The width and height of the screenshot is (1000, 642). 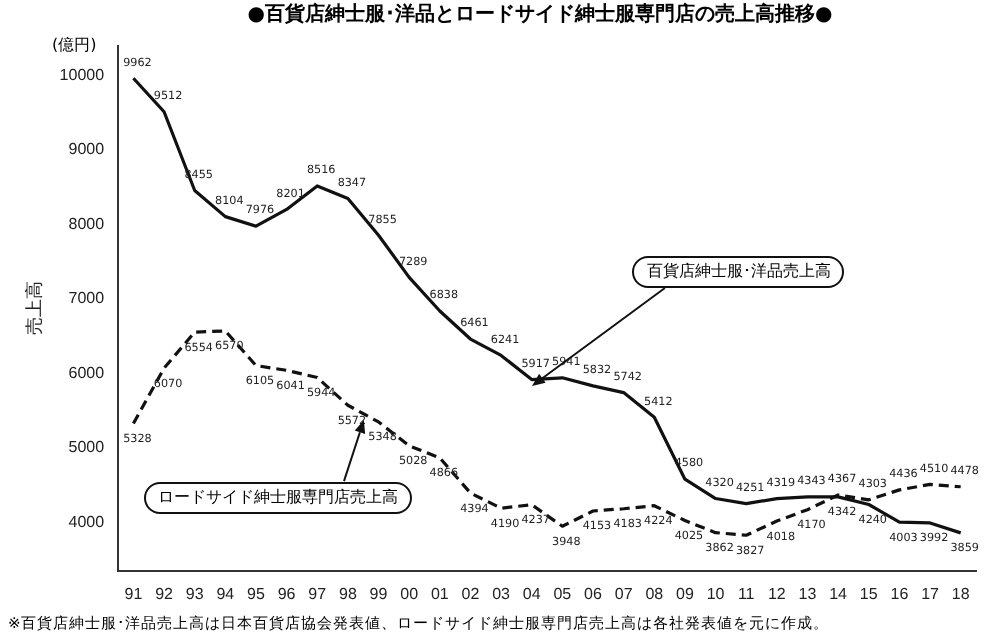 I want to click on x-tick-label: 03, so click(x=502, y=593).